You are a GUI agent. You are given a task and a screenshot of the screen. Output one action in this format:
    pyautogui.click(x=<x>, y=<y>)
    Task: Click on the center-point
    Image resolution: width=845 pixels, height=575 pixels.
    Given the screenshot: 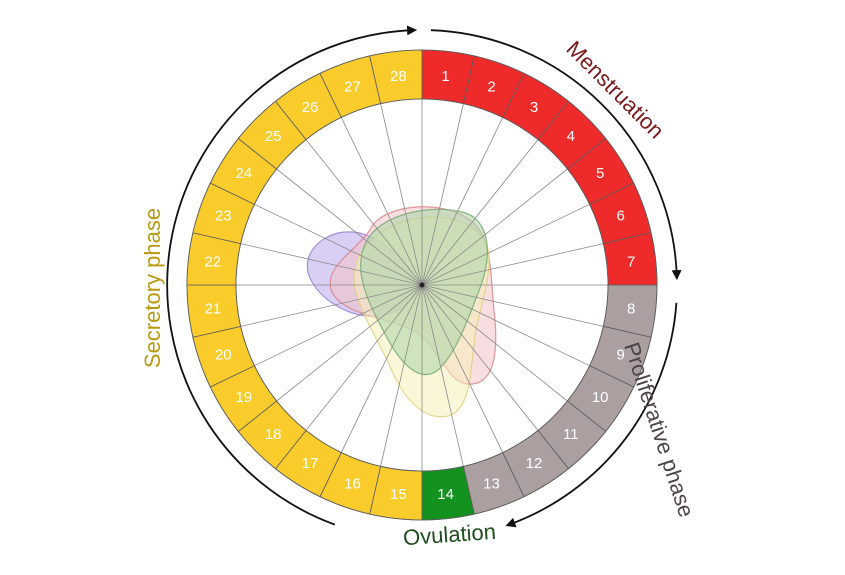 What is the action you would take?
    pyautogui.click(x=422, y=285)
    